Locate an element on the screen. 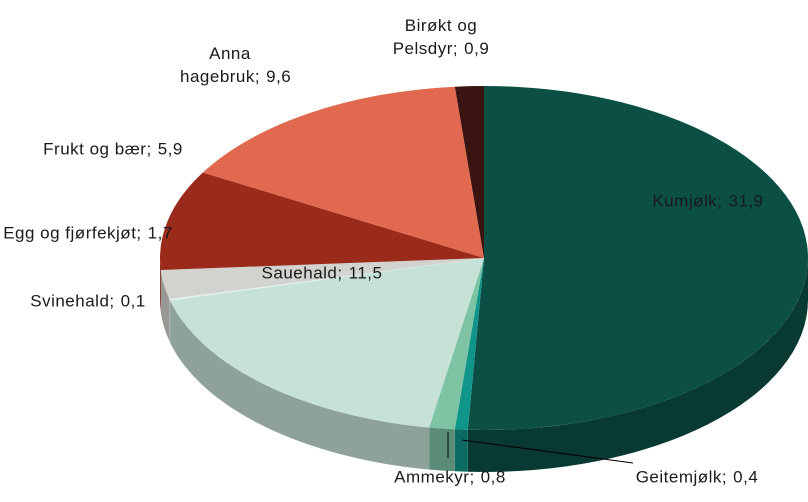 The height and width of the screenshot is (502, 808). data-label: Sauehald; 11,5 is located at coordinates (322, 274).